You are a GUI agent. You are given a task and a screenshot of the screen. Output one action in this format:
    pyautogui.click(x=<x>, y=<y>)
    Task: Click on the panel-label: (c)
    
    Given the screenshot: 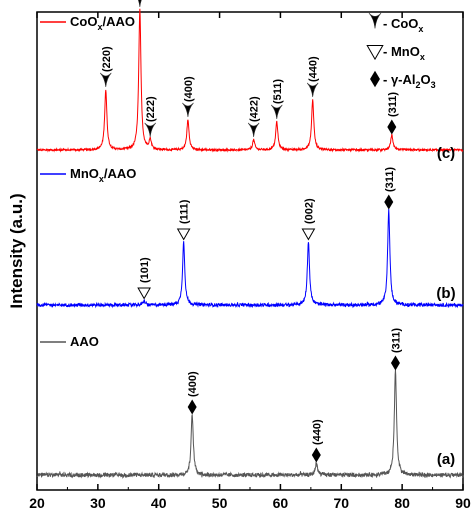 What is the action you would take?
    pyautogui.click(x=446, y=153)
    